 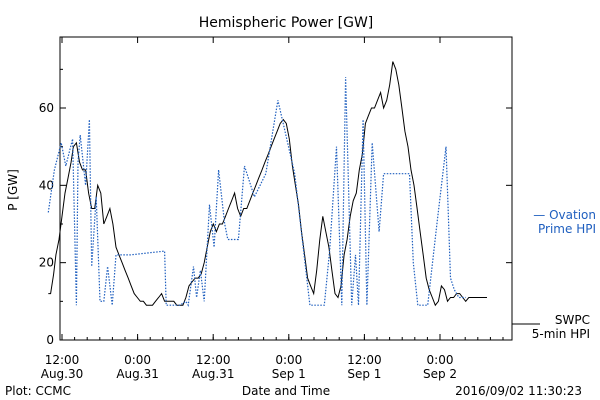 I want to click on y-tick-label: 0, so click(x=50, y=340).